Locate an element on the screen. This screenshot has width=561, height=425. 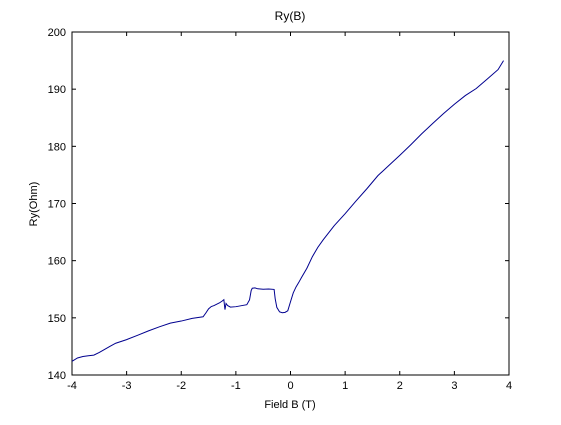
x-tick-label: -1 is located at coordinates (236, 386).